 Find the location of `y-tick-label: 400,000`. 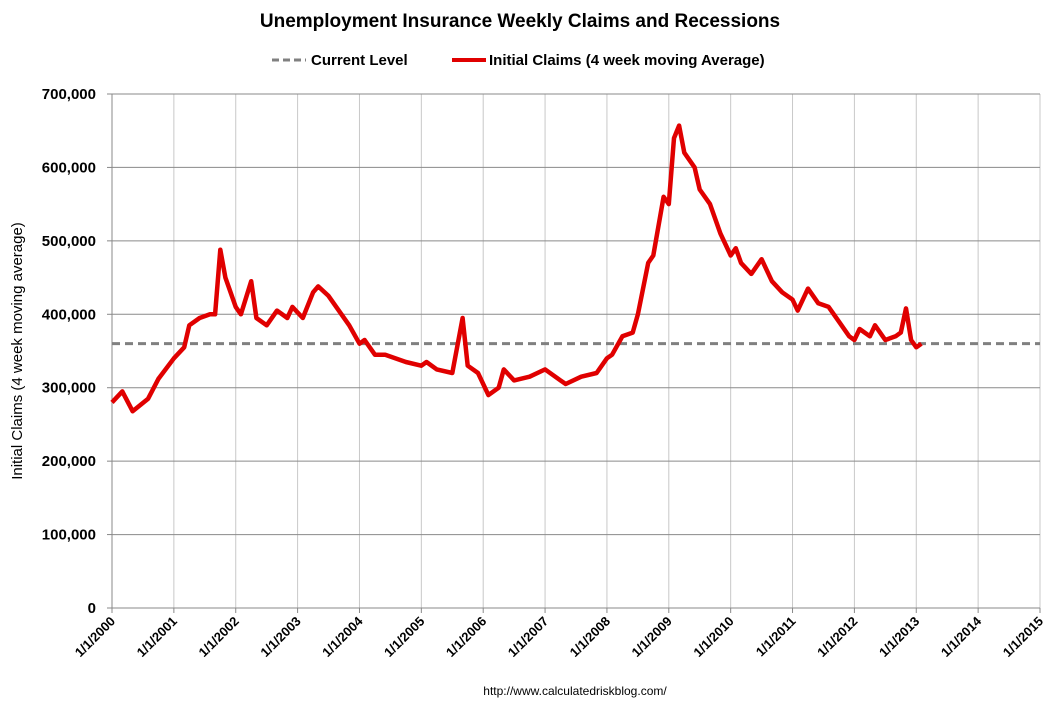

y-tick-label: 400,000 is located at coordinates (69, 314).